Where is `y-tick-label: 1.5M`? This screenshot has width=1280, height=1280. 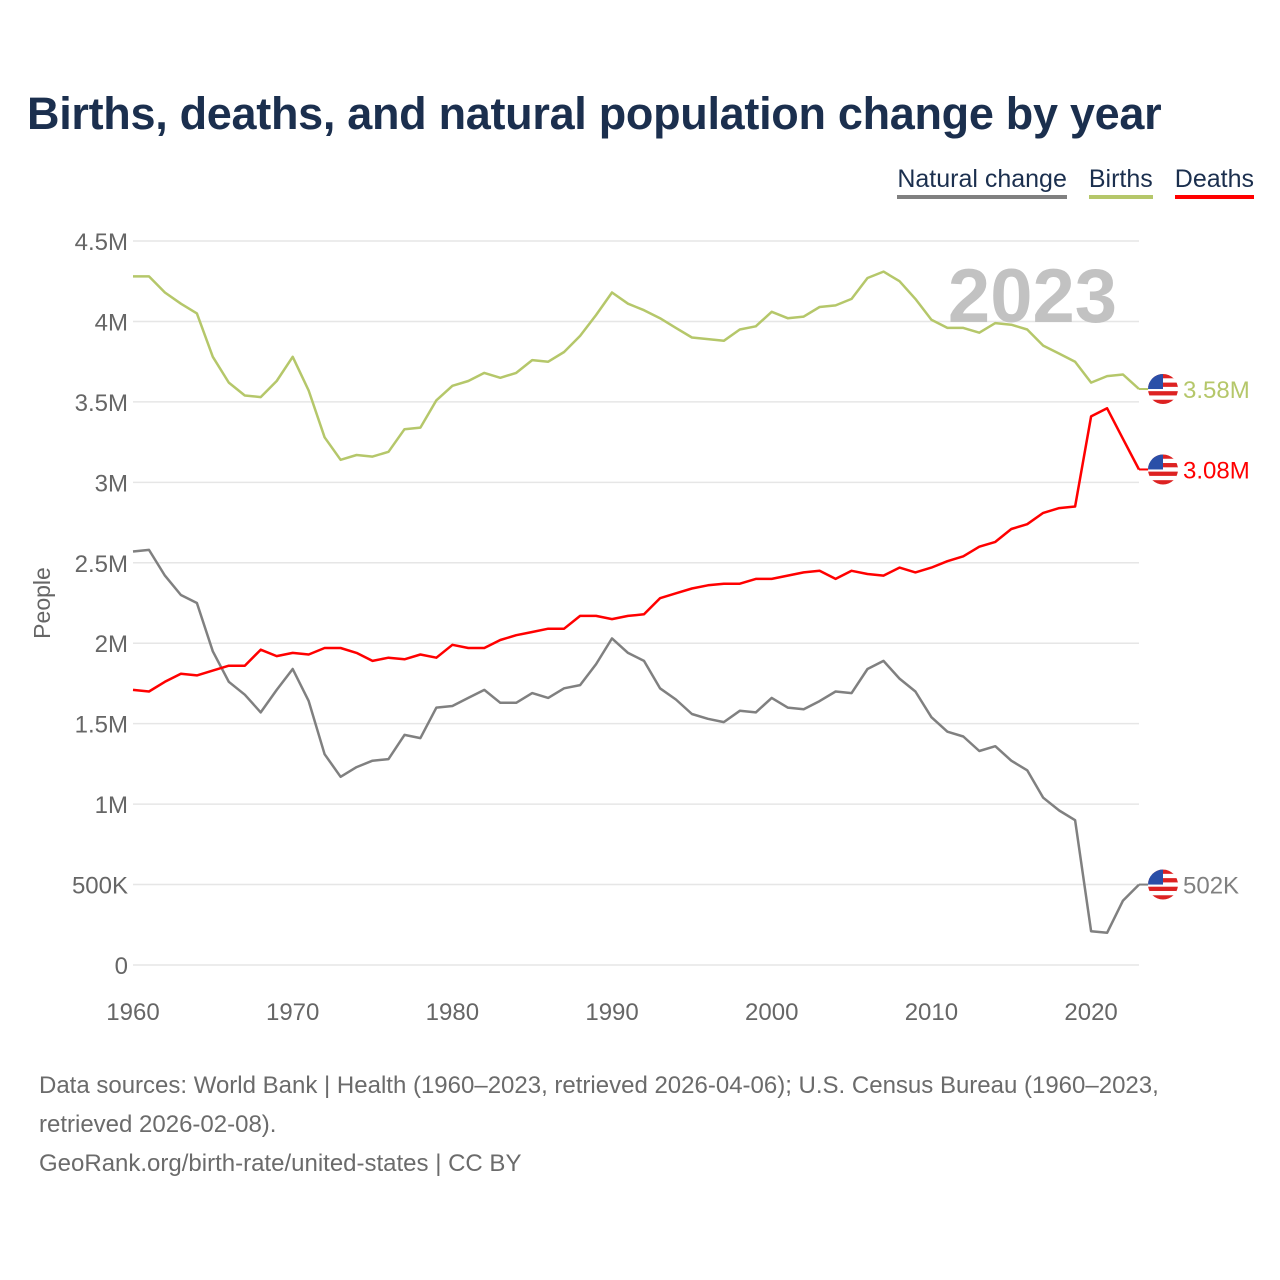 y-tick-label: 1.5M is located at coordinates (101, 725).